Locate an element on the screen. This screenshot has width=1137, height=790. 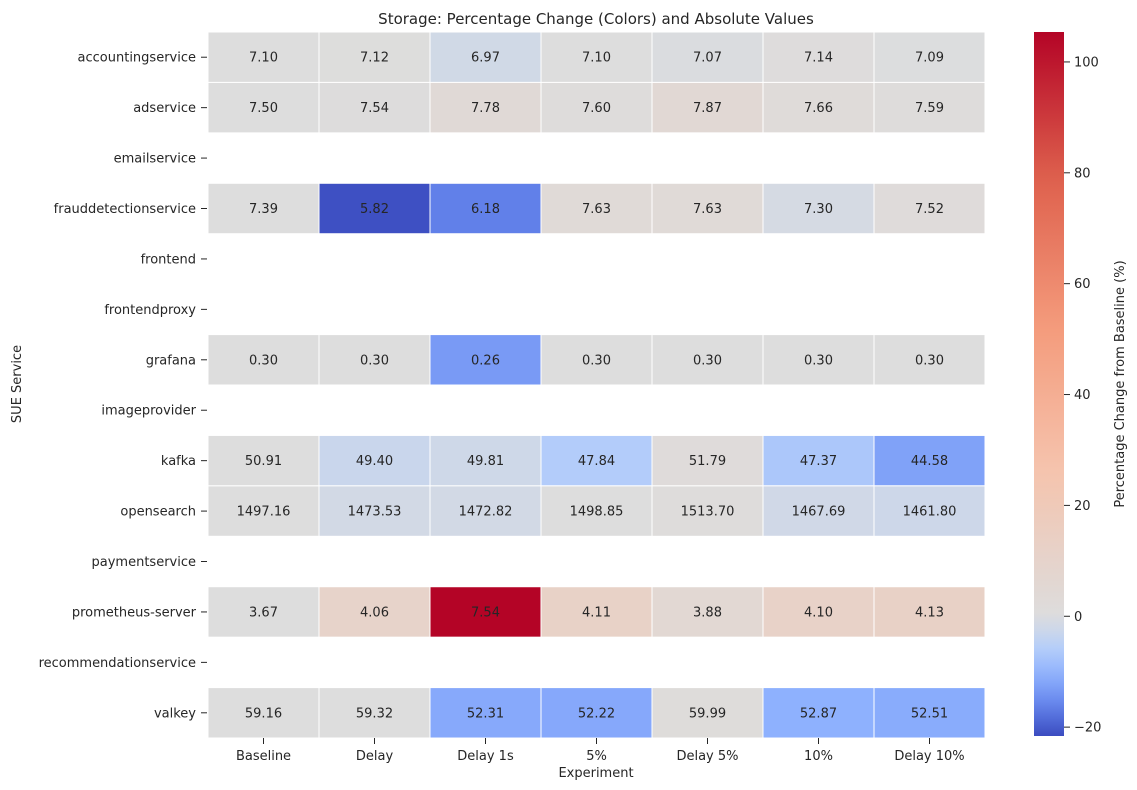
colorbar is located at coordinates (1049, 384).